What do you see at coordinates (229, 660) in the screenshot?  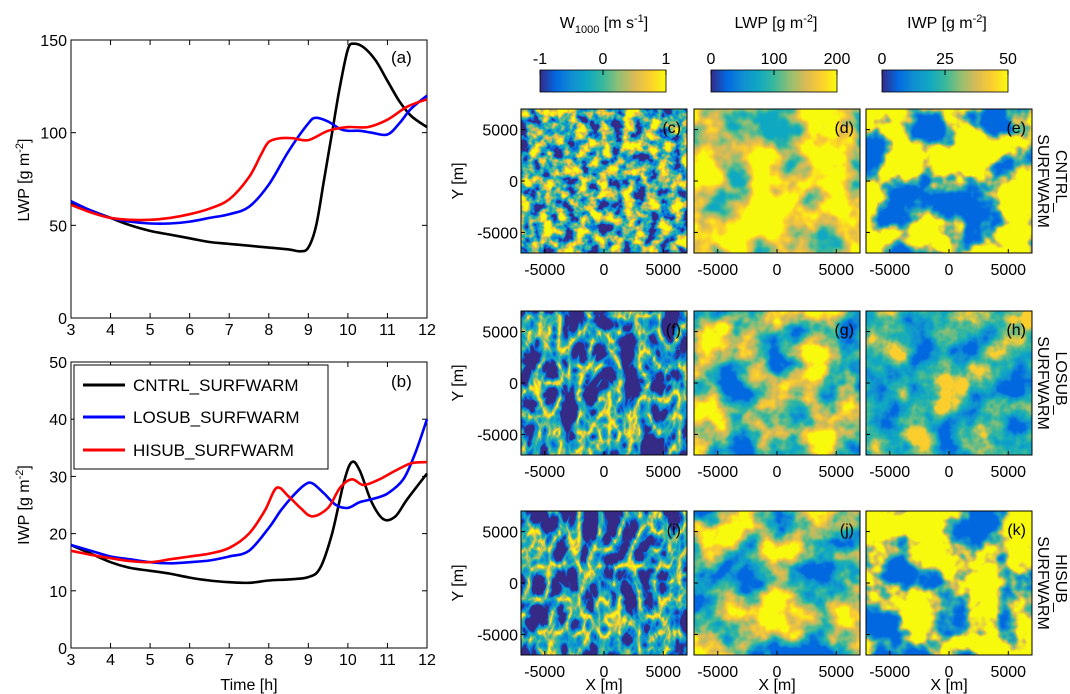 I see `x-tick-label-b: 7` at bounding box center [229, 660].